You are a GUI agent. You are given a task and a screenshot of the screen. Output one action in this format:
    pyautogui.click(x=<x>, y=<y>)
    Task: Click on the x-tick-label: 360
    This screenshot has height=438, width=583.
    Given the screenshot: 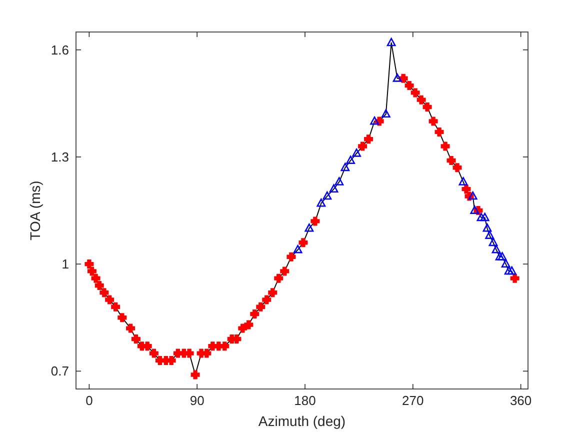 What is the action you would take?
    pyautogui.click(x=521, y=400)
    